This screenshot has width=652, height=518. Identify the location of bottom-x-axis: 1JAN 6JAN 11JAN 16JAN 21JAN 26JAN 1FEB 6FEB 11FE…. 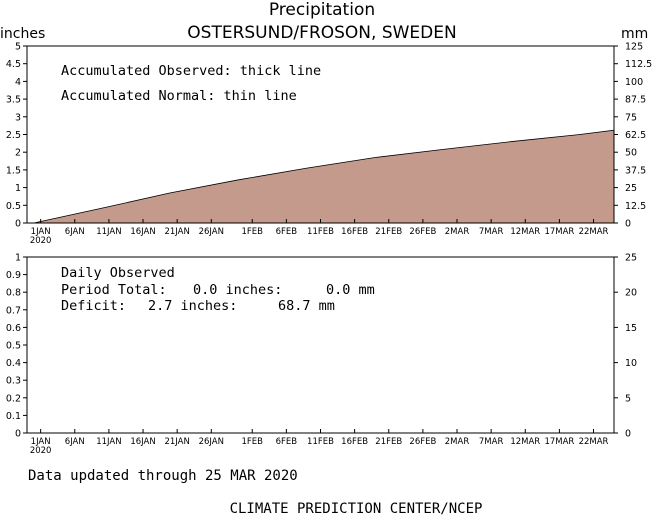
(319, 442).